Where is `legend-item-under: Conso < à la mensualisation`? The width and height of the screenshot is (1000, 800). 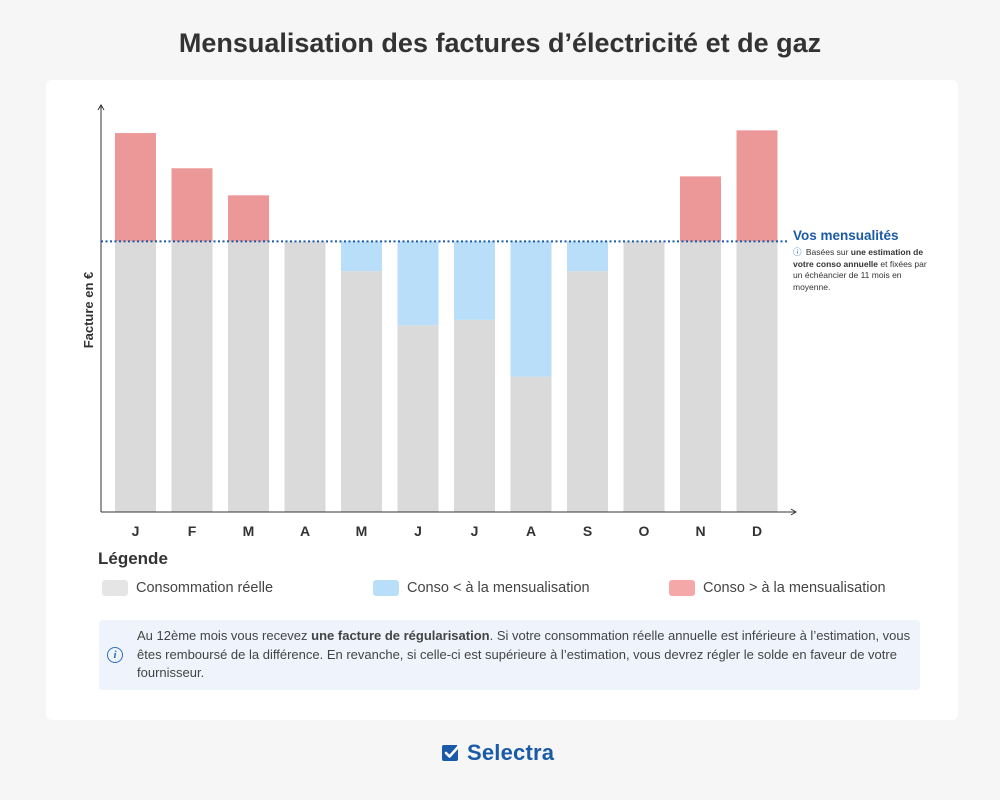 legend-item-under: Conso < à la mensualisation is located at coordinates (481, 588).